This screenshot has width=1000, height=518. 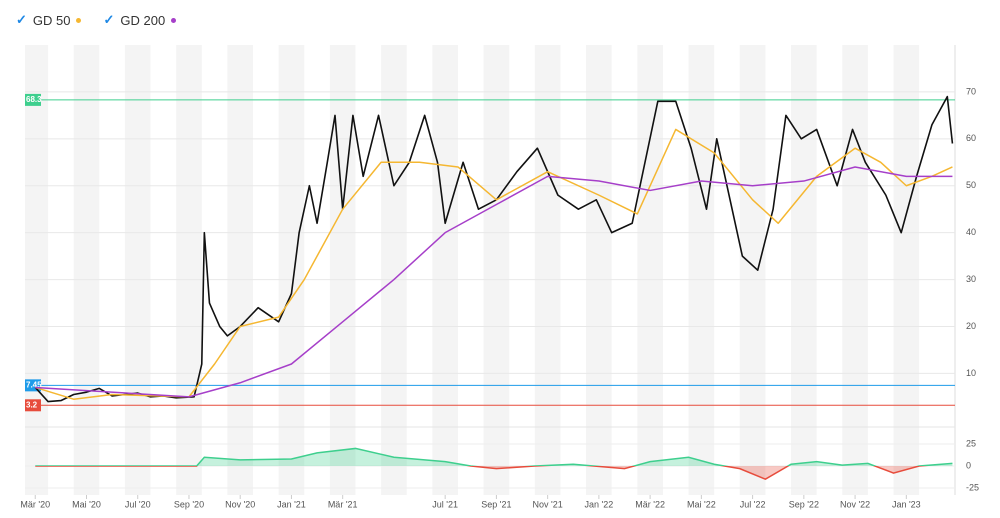 What do you see at coordinates (972, 487) in the screenshot?
I see `y-tick-label: -25` at bounding box center [972, 487].